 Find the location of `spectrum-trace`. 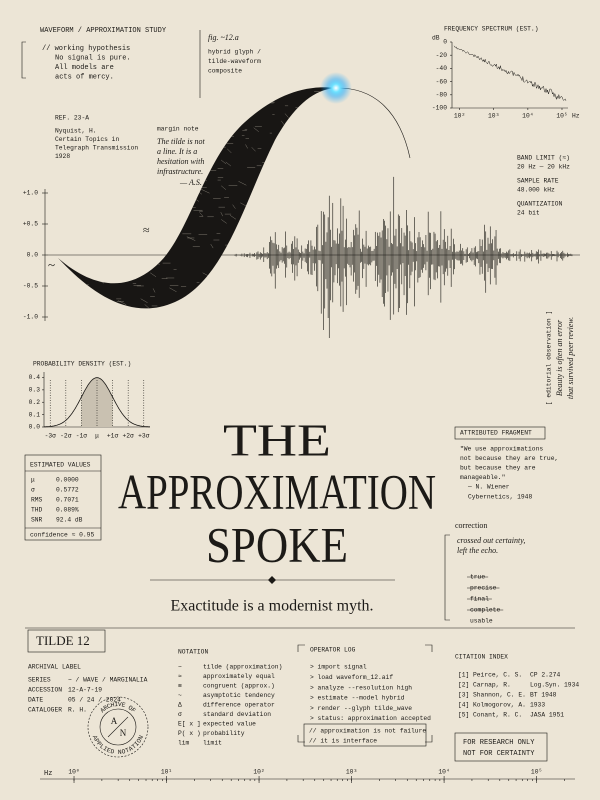

spectrum-trace is located at coordinates (510, 73).